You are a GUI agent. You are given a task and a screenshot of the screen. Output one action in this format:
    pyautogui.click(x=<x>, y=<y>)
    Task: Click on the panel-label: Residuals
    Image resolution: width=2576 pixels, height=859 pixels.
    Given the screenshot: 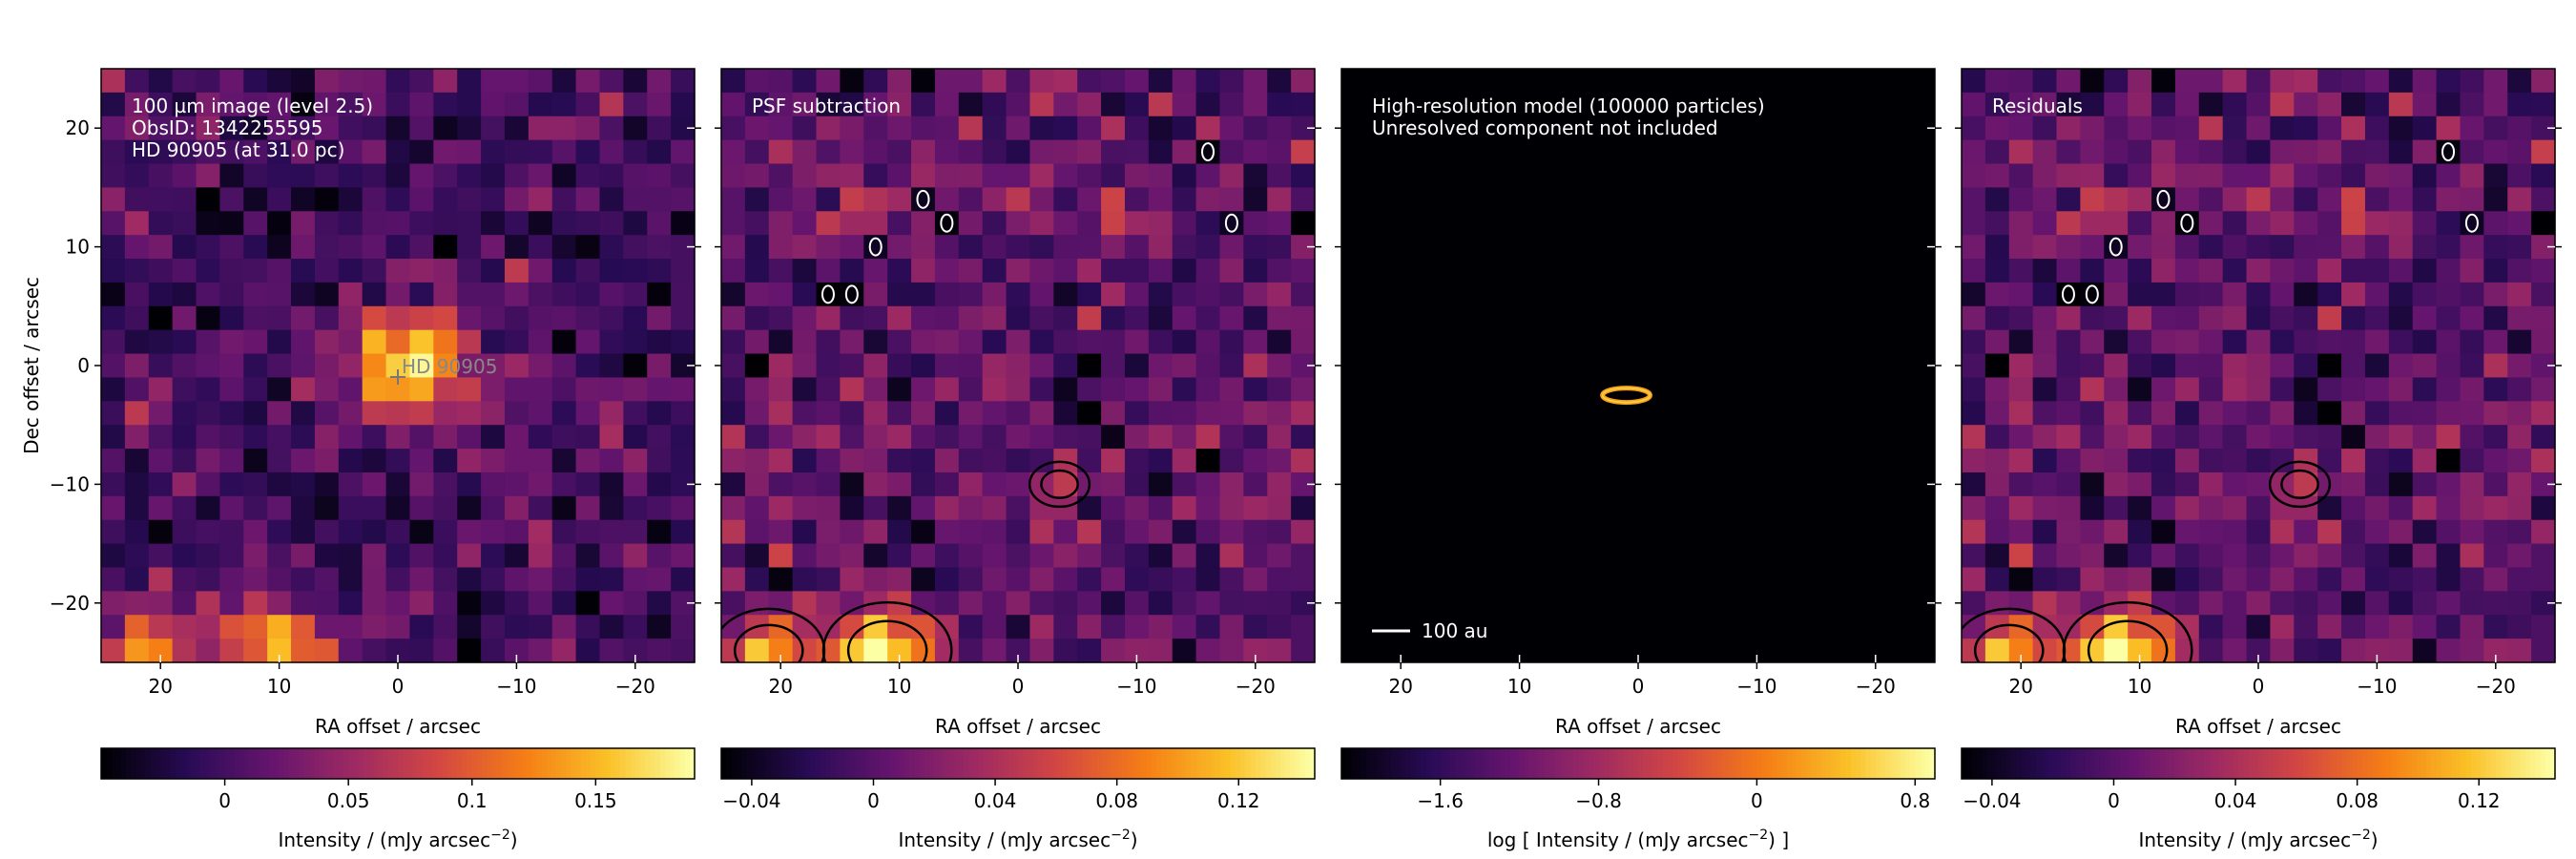 What is the action you would take?
    pyautogui.click(x=2037, y=105)
    